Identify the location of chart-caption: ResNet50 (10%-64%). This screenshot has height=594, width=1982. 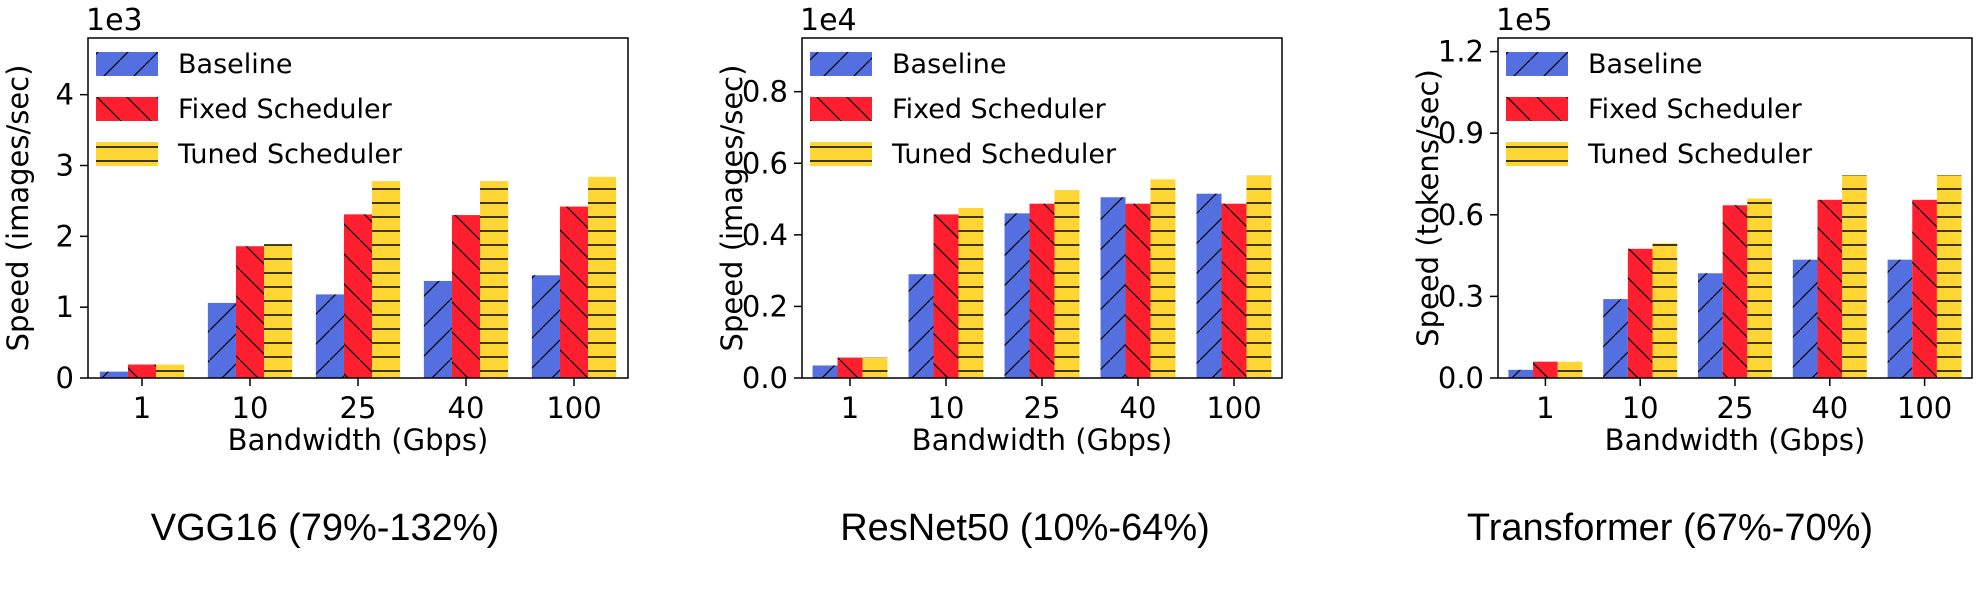
(1025, 528).